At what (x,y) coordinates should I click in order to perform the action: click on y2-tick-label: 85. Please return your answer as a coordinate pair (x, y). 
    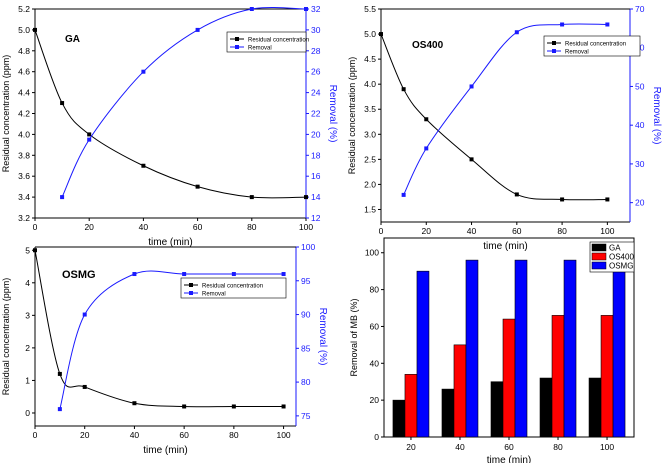
    Looking at the image, I should click on (306, 348).